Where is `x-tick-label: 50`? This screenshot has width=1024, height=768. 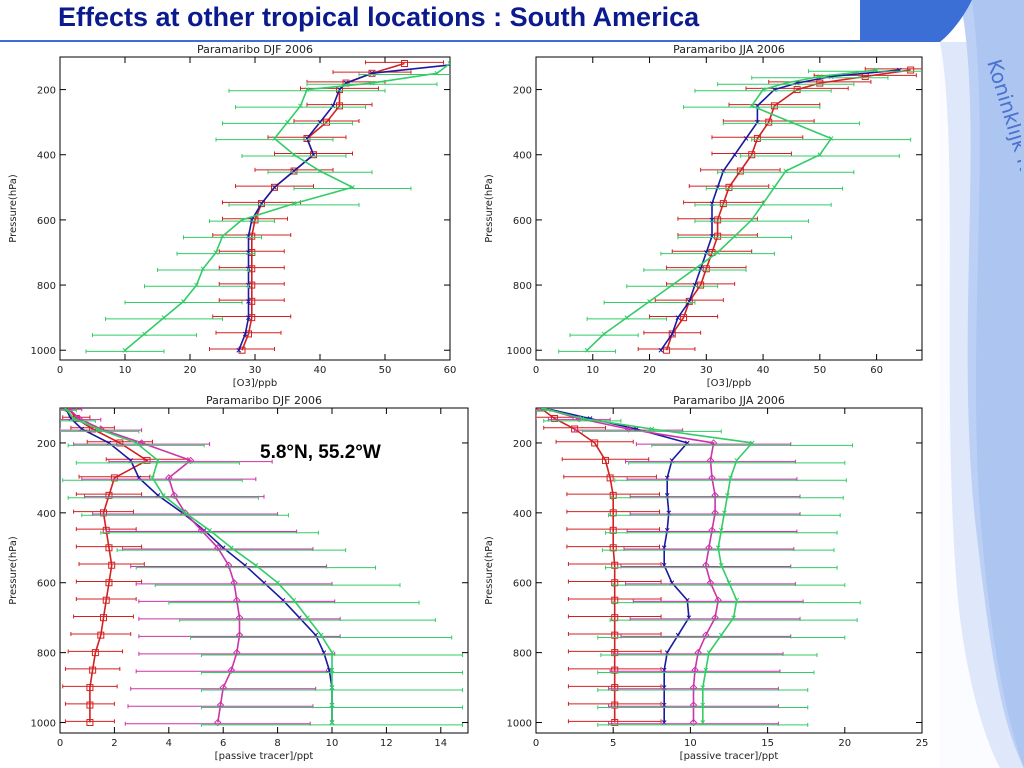
x-tick-label: 50 is located at coordinates (819, 370).